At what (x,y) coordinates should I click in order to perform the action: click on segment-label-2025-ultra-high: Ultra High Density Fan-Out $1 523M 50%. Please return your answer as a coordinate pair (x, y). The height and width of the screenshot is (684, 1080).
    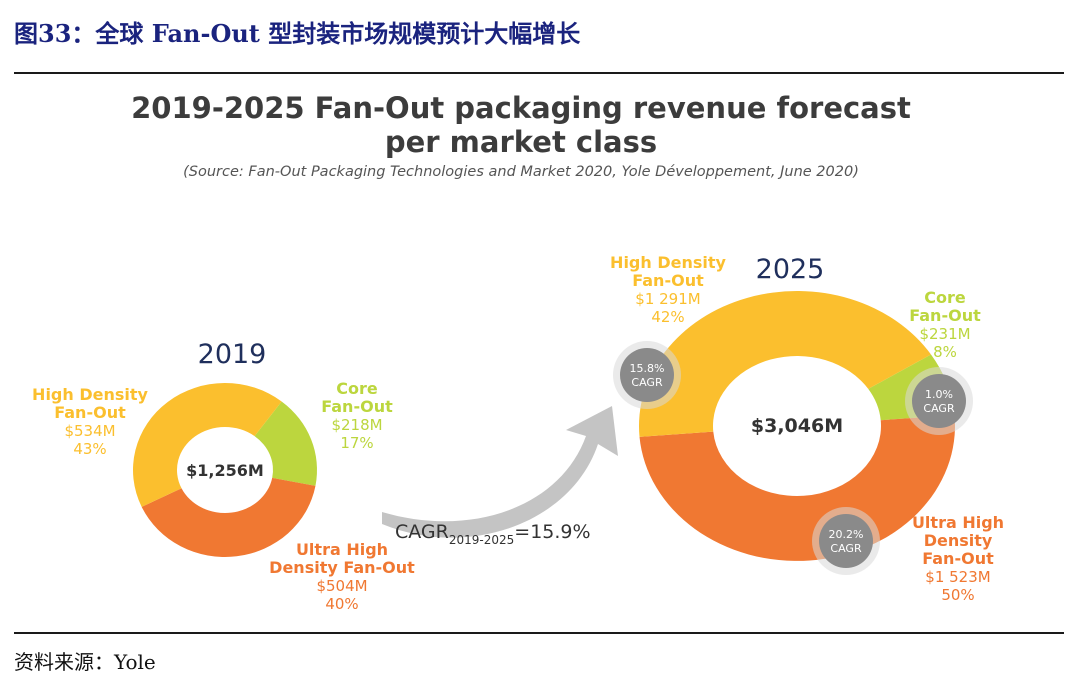
    Looking at the image, I should click on (958, 558).